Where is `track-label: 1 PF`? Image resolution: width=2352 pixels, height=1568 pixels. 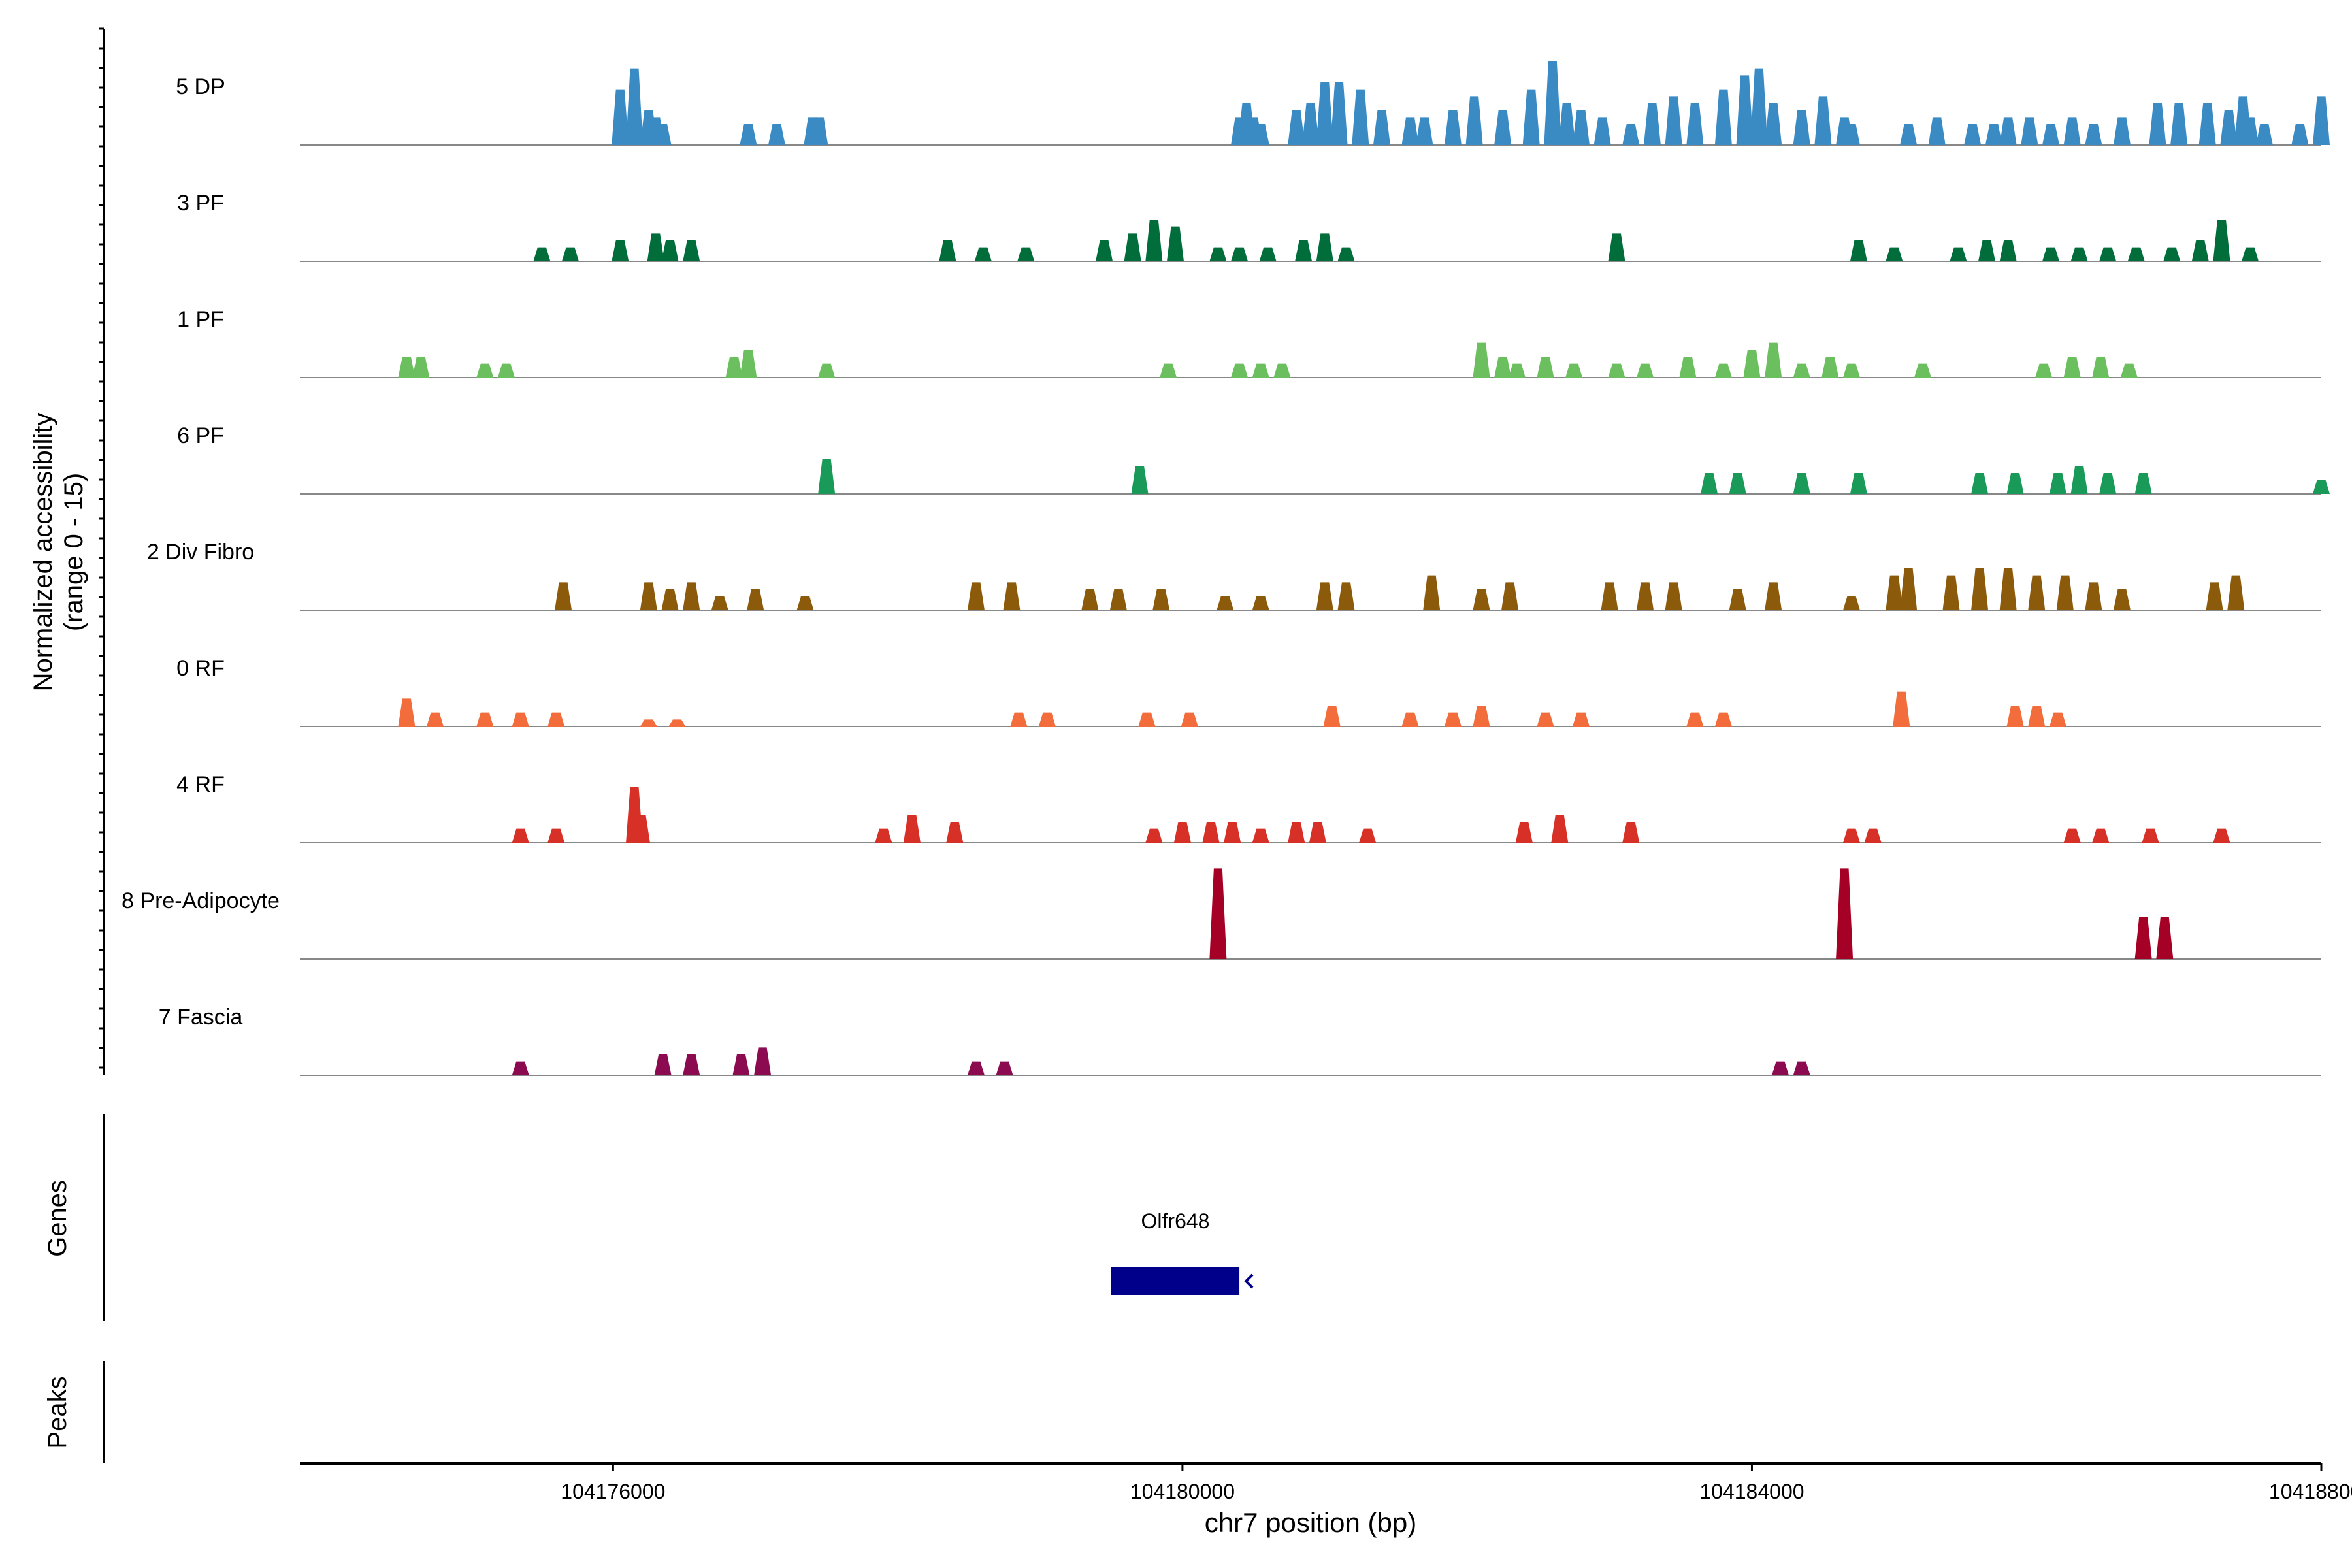
track-label: 1 PF is located at coordinates (200, 319).